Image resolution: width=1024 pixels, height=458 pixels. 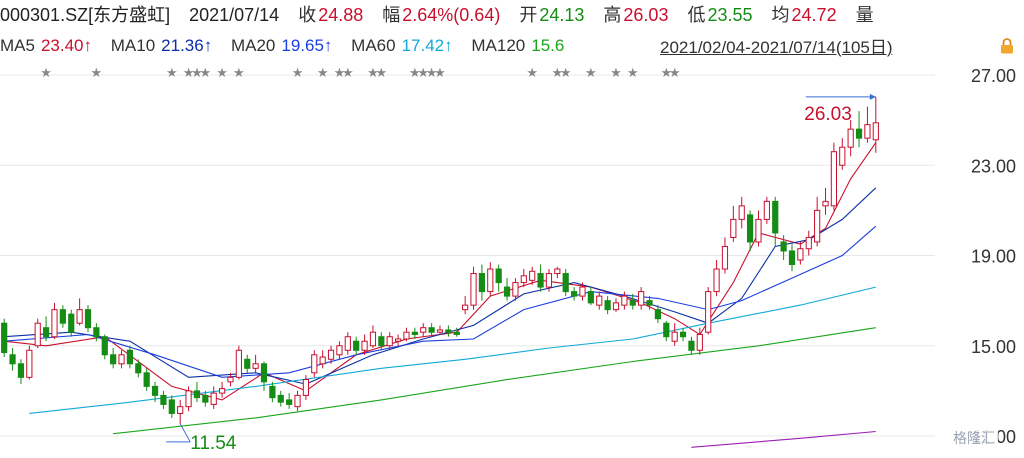 I want to click on close-label: 收, so click(x=307, y=15).